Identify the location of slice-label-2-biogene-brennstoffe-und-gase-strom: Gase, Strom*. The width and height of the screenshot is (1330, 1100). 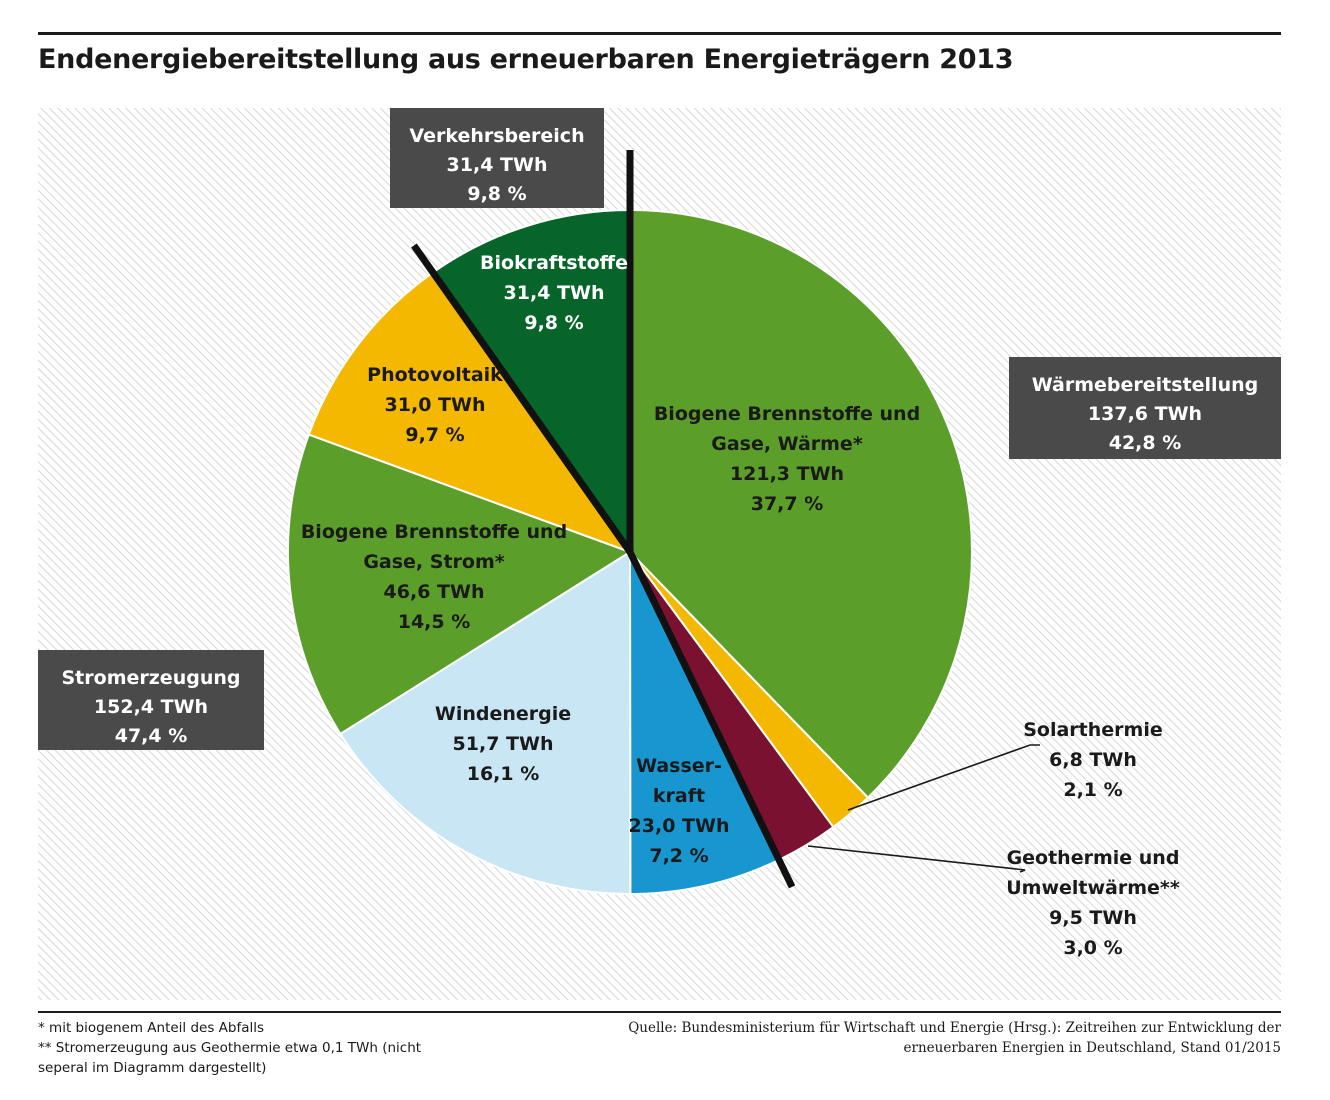
(433, 562).